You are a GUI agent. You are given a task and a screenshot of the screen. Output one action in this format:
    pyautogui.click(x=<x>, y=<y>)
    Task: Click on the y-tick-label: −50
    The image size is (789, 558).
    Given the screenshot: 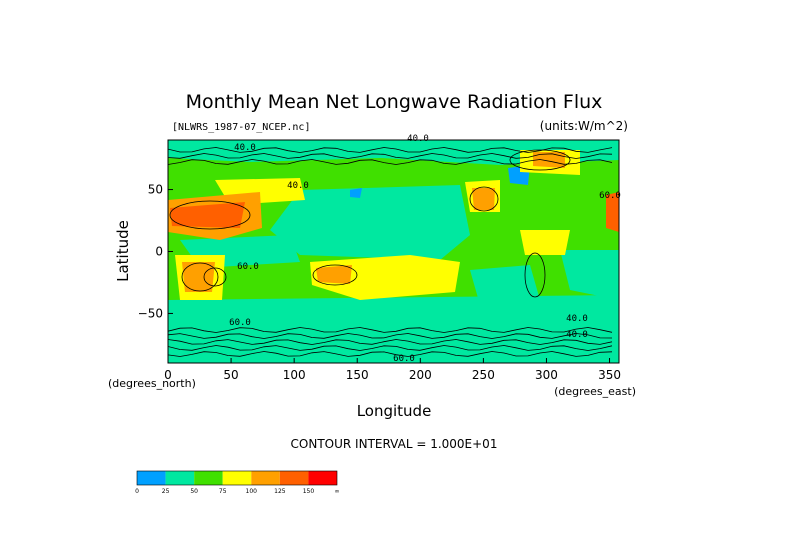 What is the action you would take?
    pyautogui.click(x=150, y=313)
    